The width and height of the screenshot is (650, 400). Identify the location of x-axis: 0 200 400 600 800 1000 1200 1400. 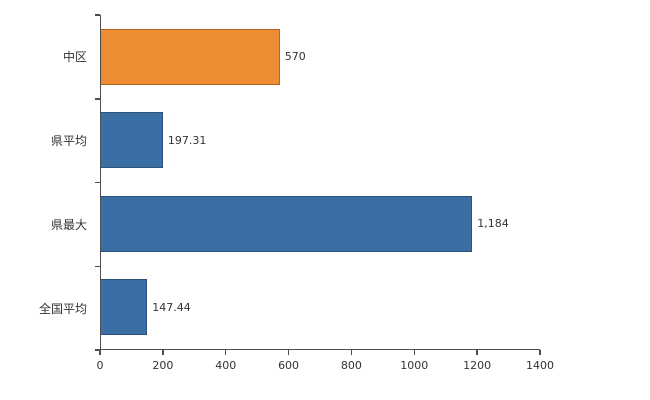
(325, 365).